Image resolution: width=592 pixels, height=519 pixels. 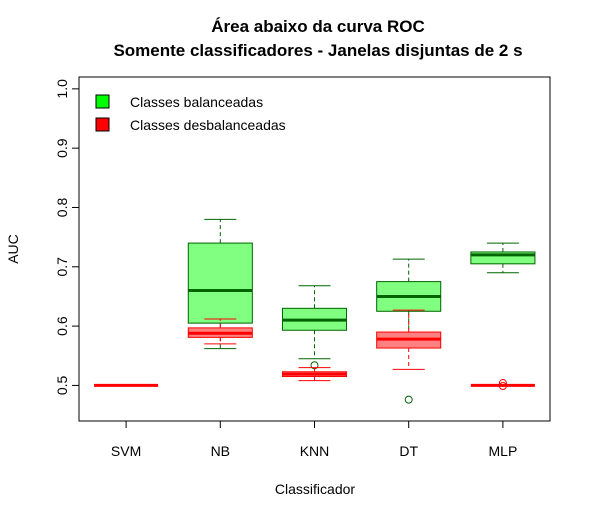 I want to click on y-tick-label: 0.9, so click(x=62, y=148).